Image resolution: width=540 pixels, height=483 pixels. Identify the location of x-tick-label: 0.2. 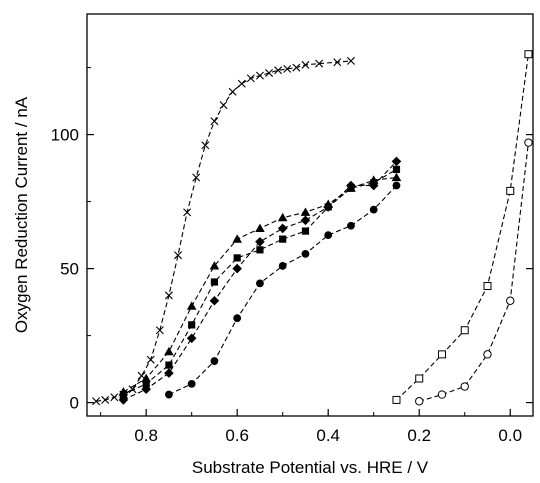
(419, 435).